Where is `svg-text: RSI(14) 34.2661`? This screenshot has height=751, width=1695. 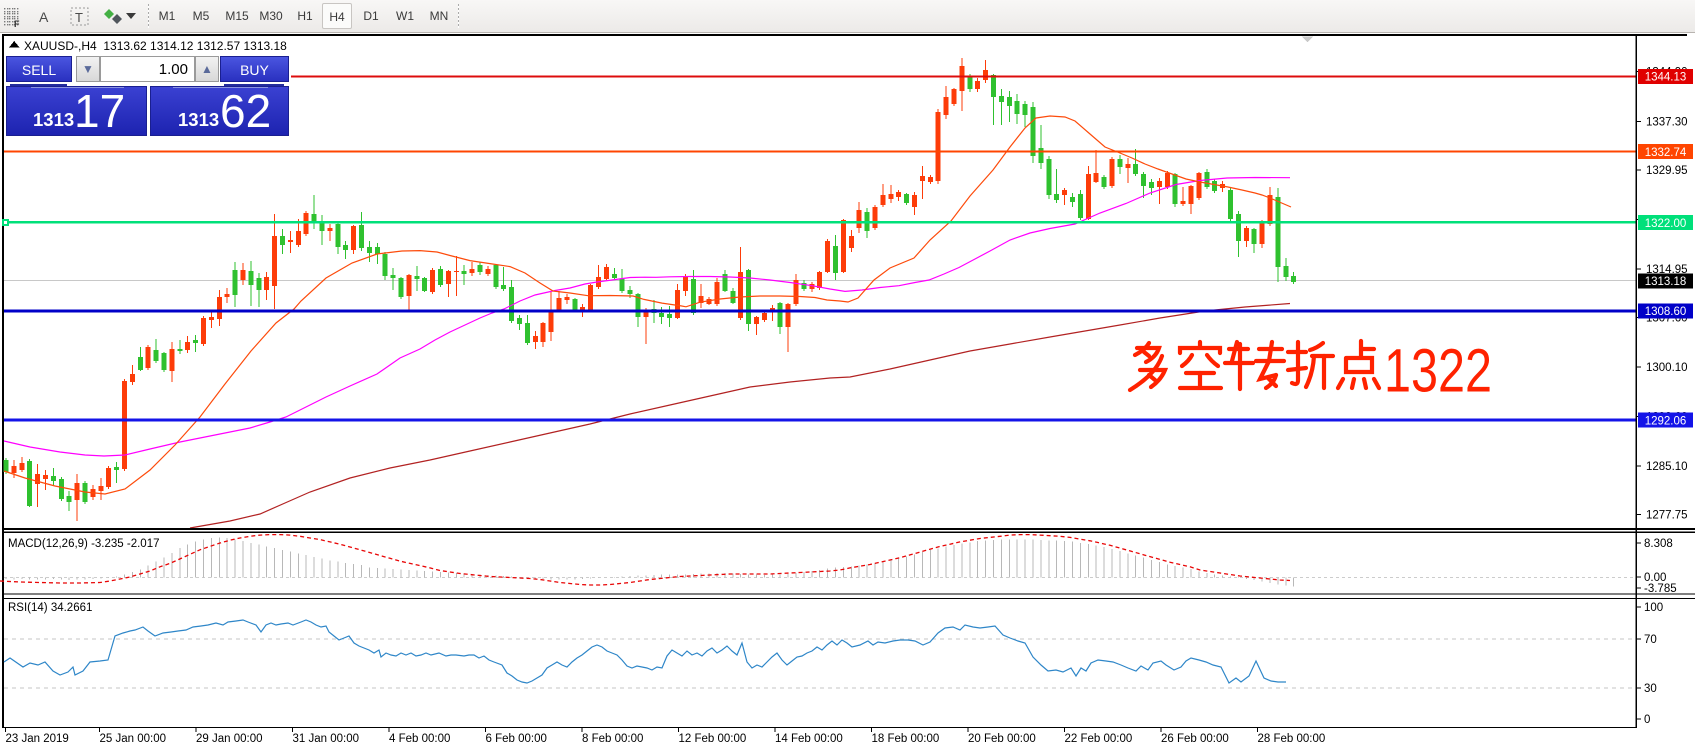
svg-text: RSI(14) 34.2661 is located at coordinates (50, 608).